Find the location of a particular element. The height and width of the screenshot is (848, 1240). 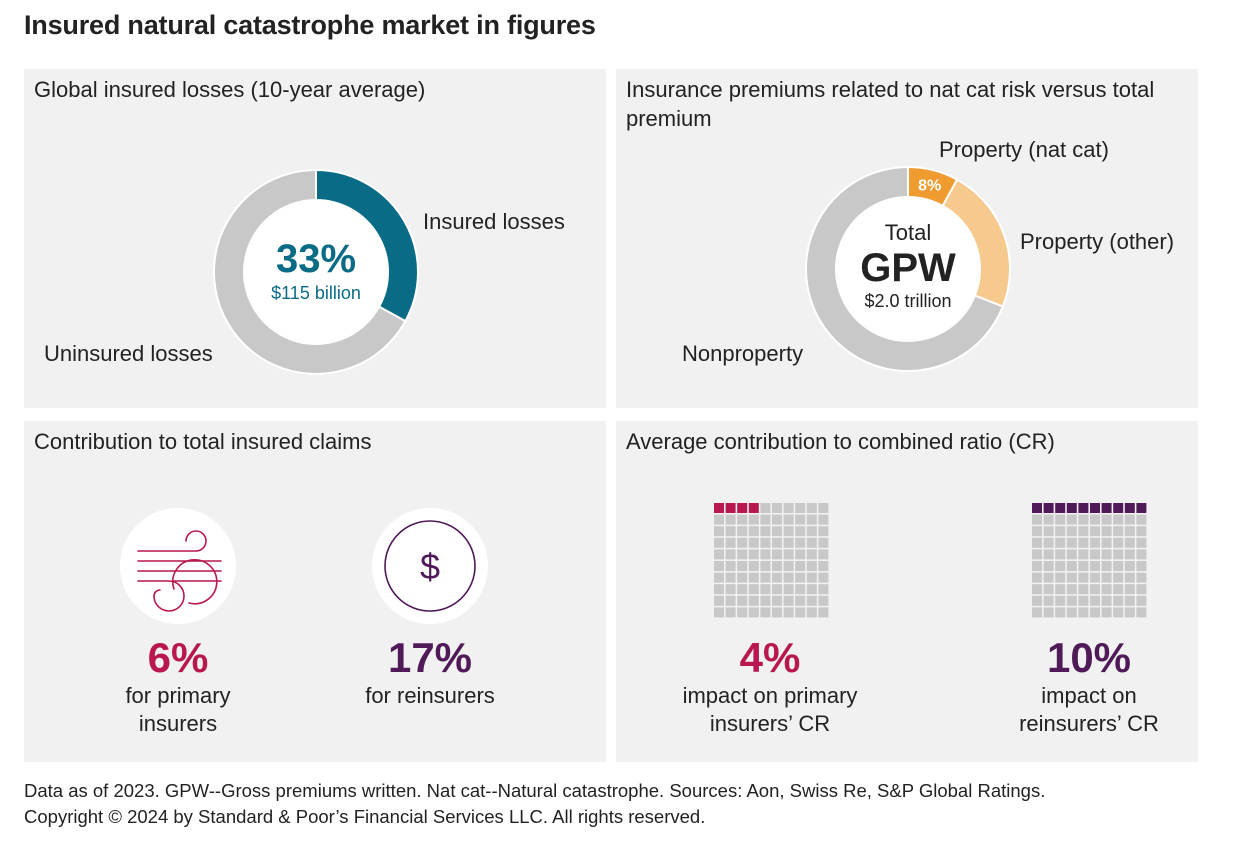

reins-cr-block: 10% impact on reinsurers’ CR is located at coordinates (1089, 686).